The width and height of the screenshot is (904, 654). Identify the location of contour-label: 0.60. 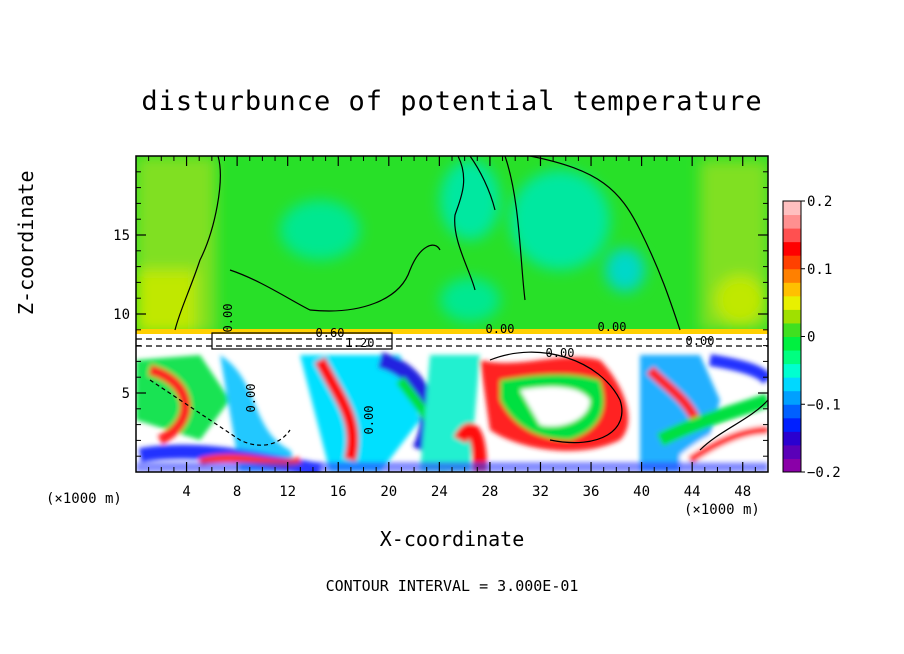
(330, 333).